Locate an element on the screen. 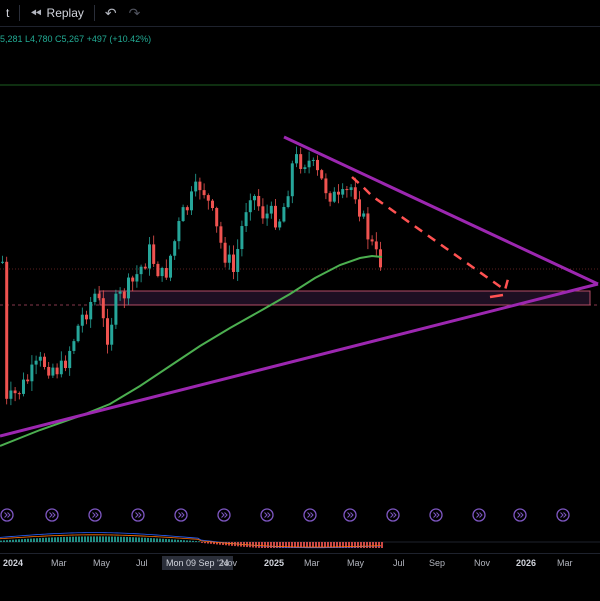 The height and width of the screenshot is (601, 600). replay-label: Replay is located at coordinates (65, 13).